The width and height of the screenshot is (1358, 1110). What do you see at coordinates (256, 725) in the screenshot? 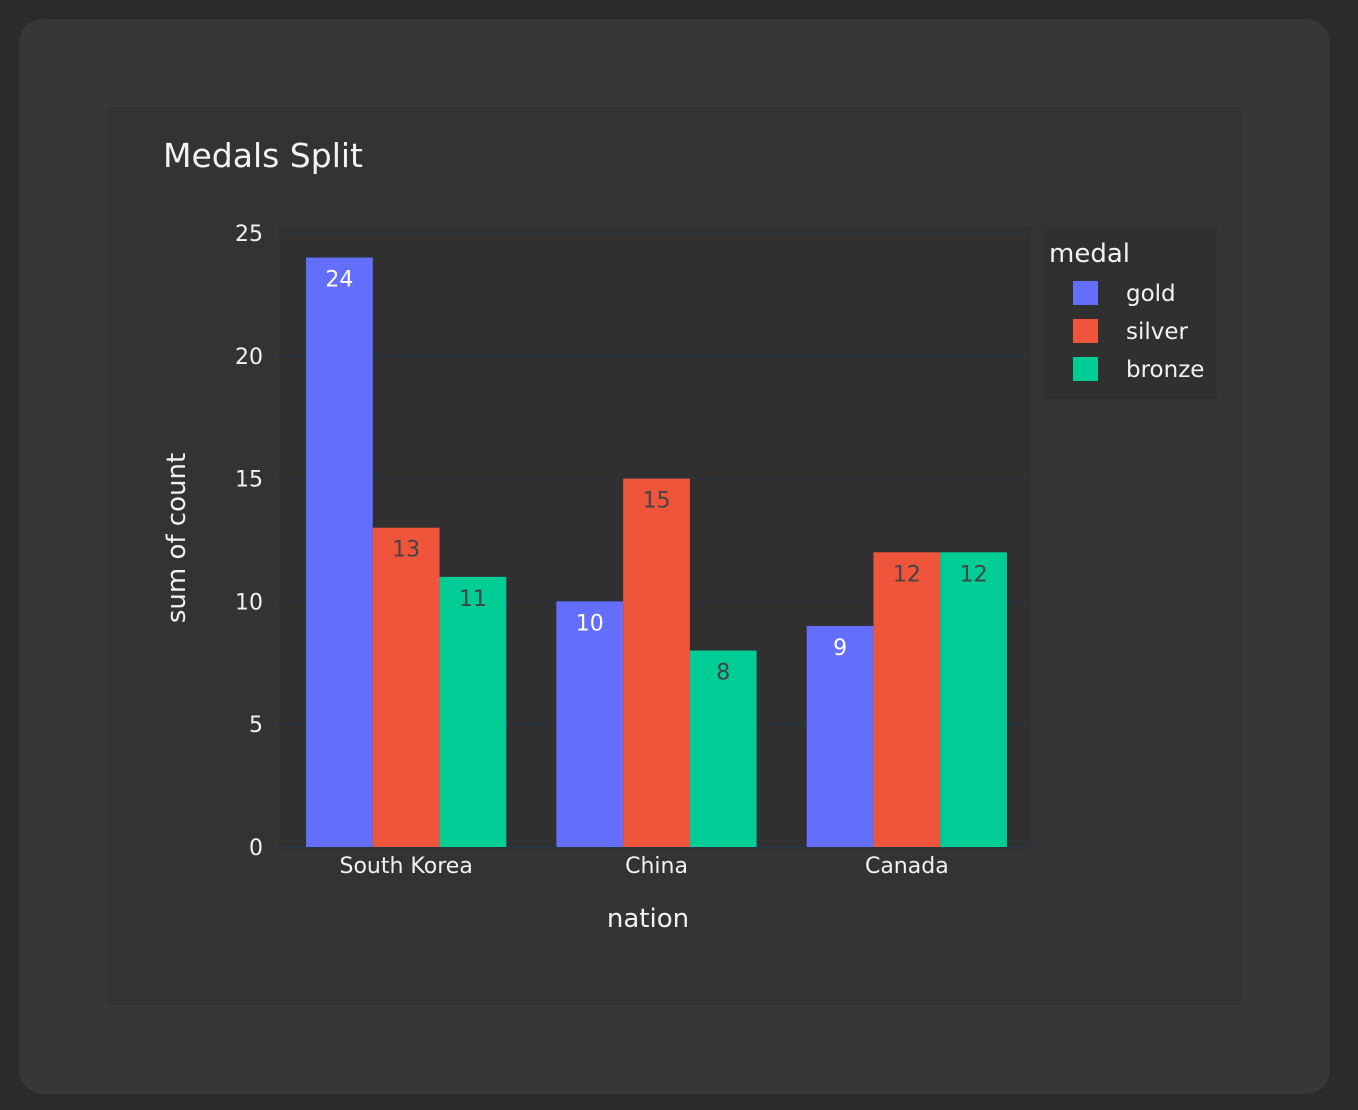
I see `y-tick-label: 5` at bounding box center [256, 725].